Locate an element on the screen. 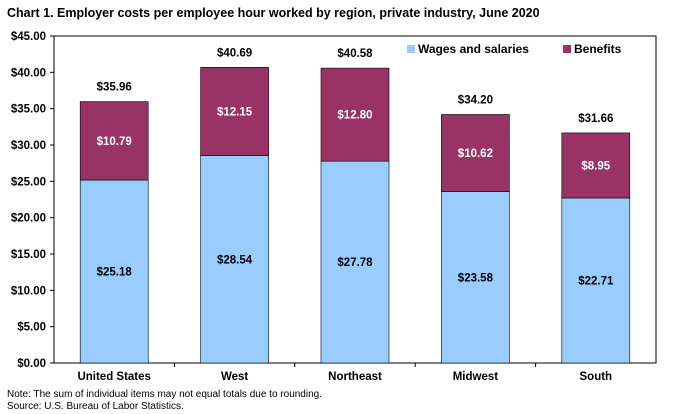  data-label-benefits: $12.80 is located at coordinates (354, 116).